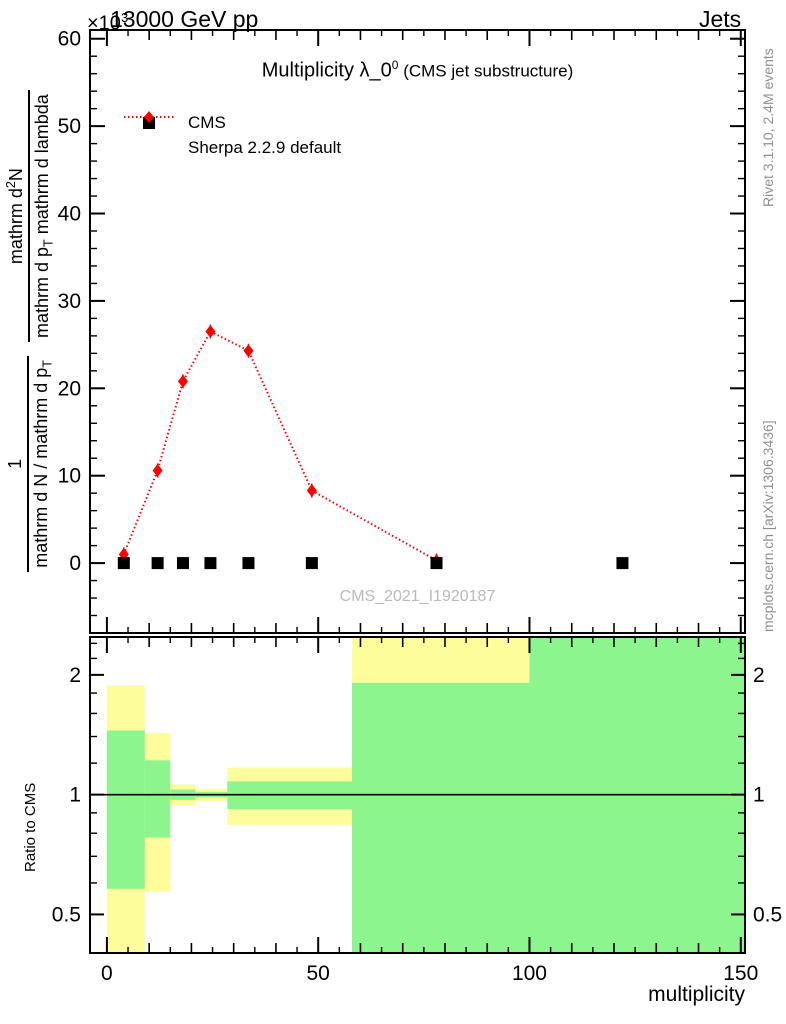 This screenshot has width=786, height=1024. Describe the element at coordinates (720, 19) in the screenshot. I see `header-process: Jets` at that location.